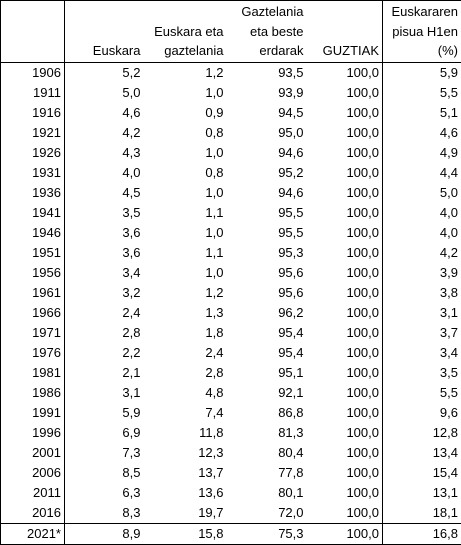 The height and width of the screenshot is (545, 461). I want to click on euskara-cell: 3,4, so click(104, 273).